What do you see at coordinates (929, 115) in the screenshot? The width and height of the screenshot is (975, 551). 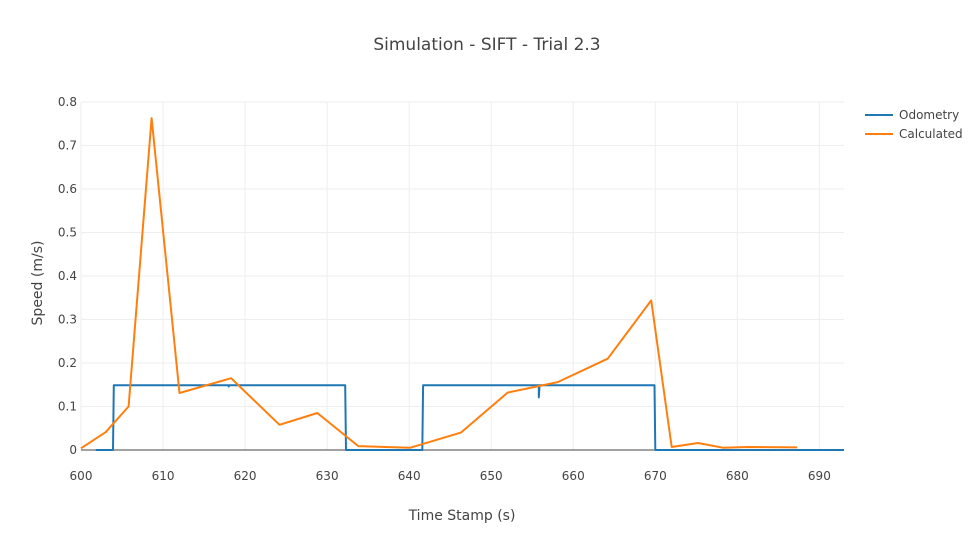 I see `legend-label-odometry: Odometry` at bounding box center [929, 115].